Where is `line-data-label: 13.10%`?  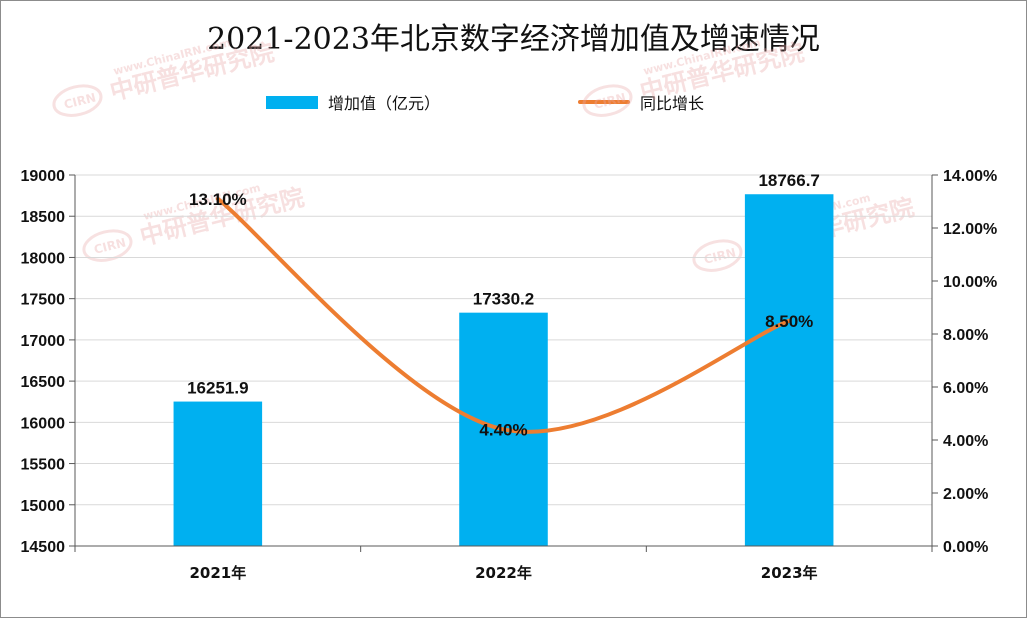 line-data-label: 13.10% is located at coordinates (218, 199).